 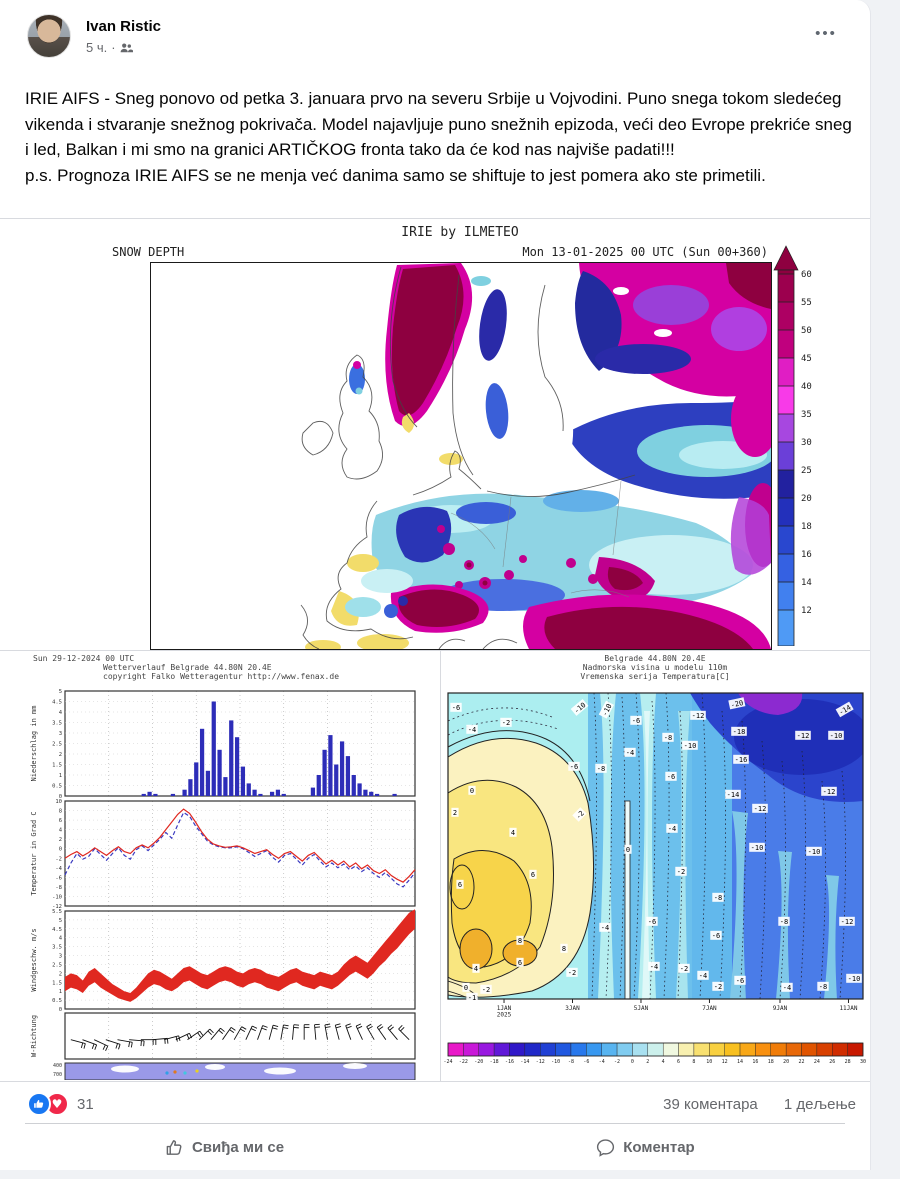 I want to click on comment-button-label: Коментар, so click(x=659, y=1147).